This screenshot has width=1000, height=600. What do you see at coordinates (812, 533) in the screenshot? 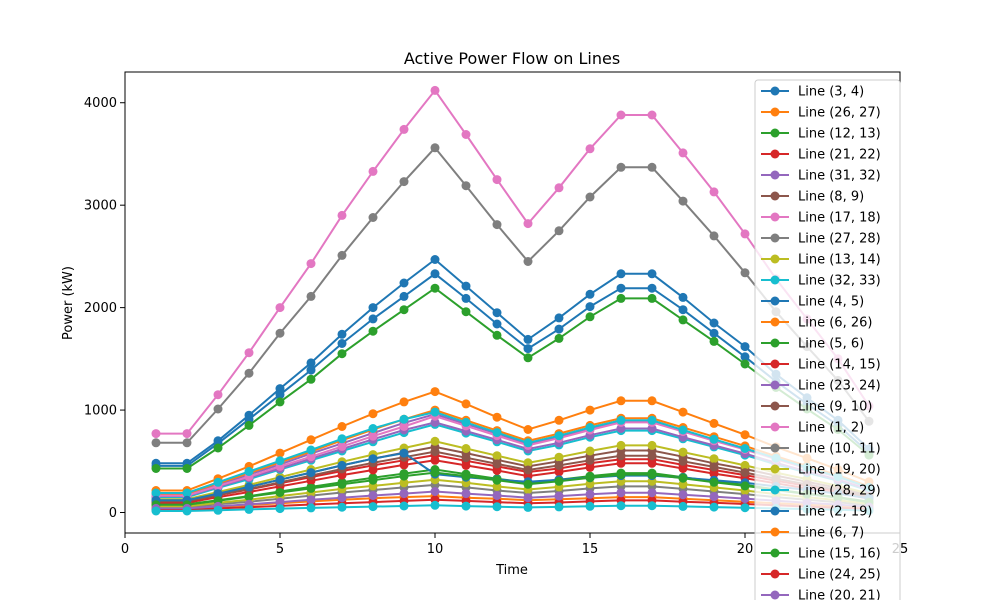
I see `legend-entry: Line (6, 7)` at bounding box center [812, 533].